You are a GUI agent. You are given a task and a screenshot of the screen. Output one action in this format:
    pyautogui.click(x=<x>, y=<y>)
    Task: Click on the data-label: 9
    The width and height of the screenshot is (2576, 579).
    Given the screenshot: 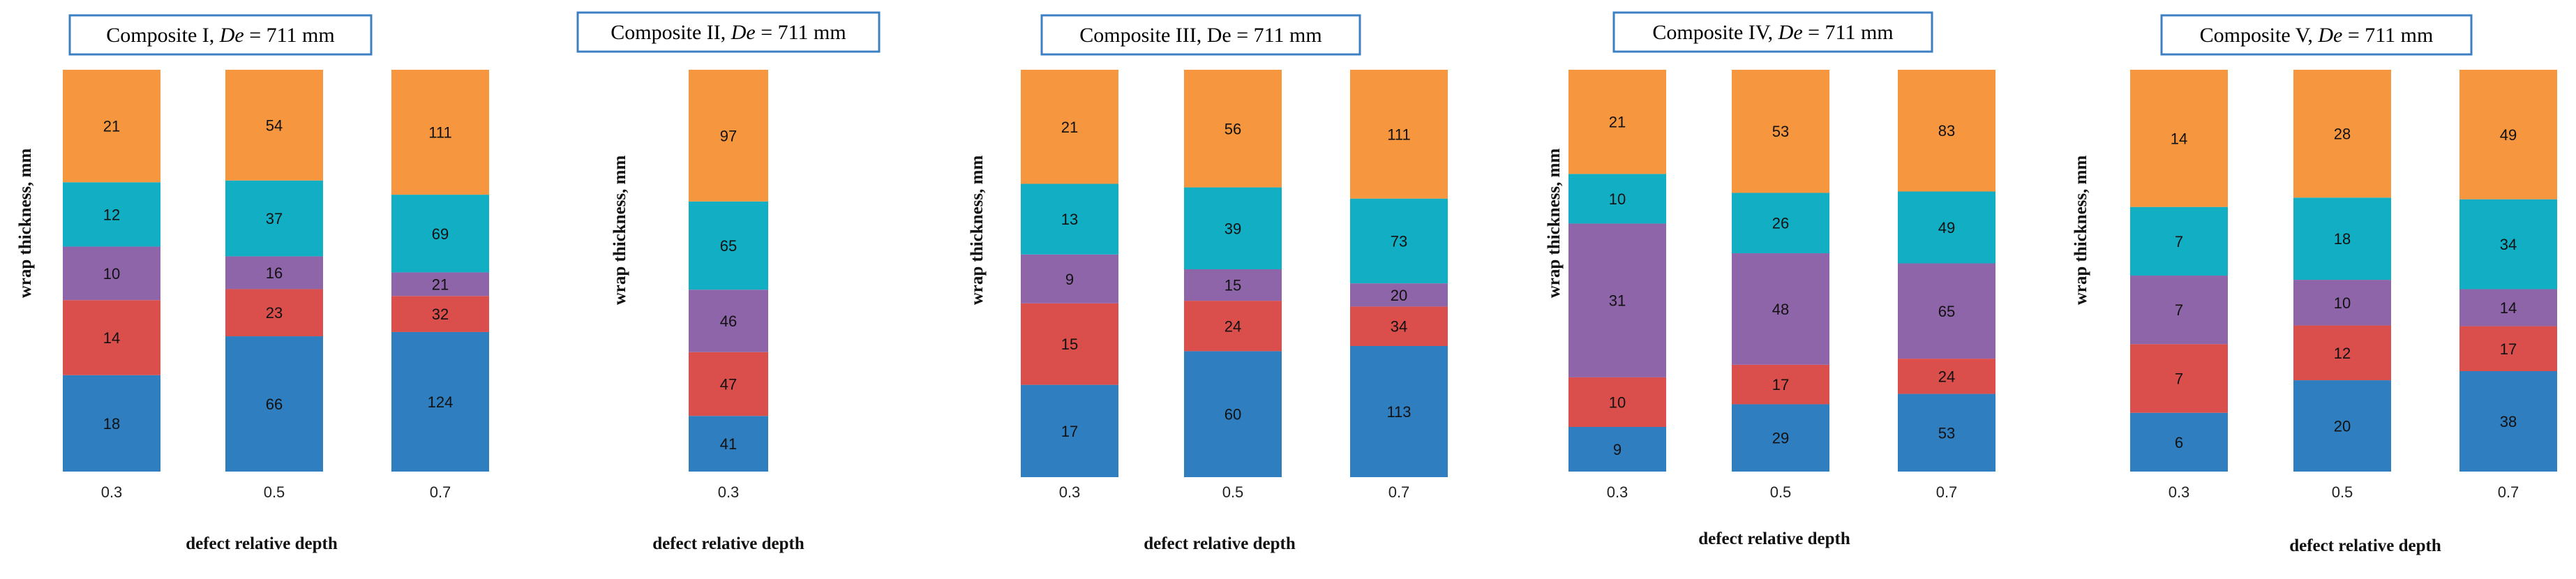 What is the action you would take?
    pyautogui.click(x=1617, y=449)
    